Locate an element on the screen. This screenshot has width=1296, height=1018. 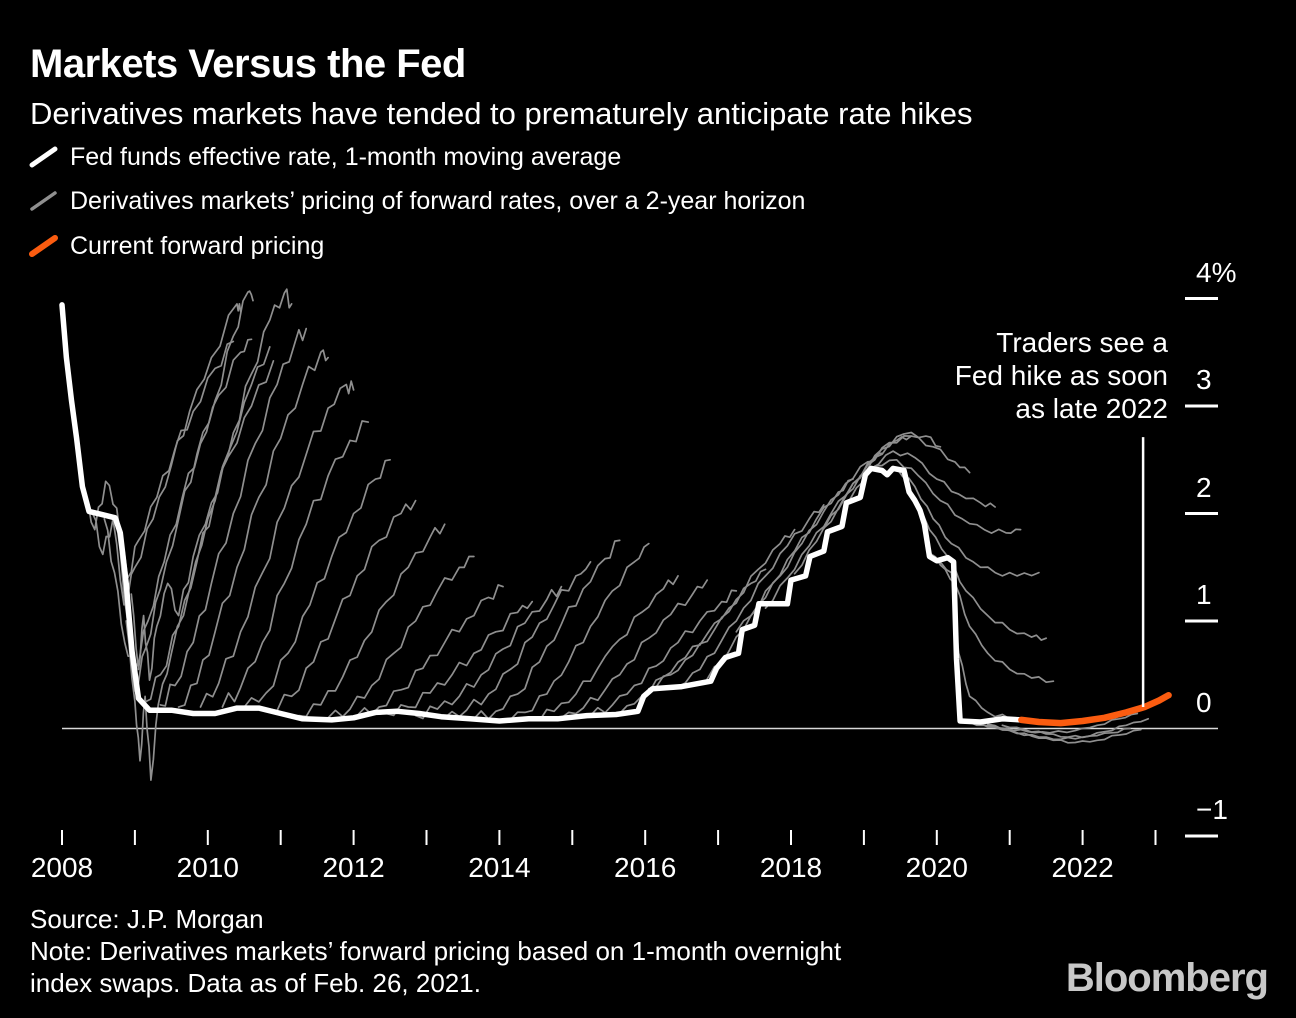
annotation-line-2: Fed hike as soon is located at coordinates (1061, 375).